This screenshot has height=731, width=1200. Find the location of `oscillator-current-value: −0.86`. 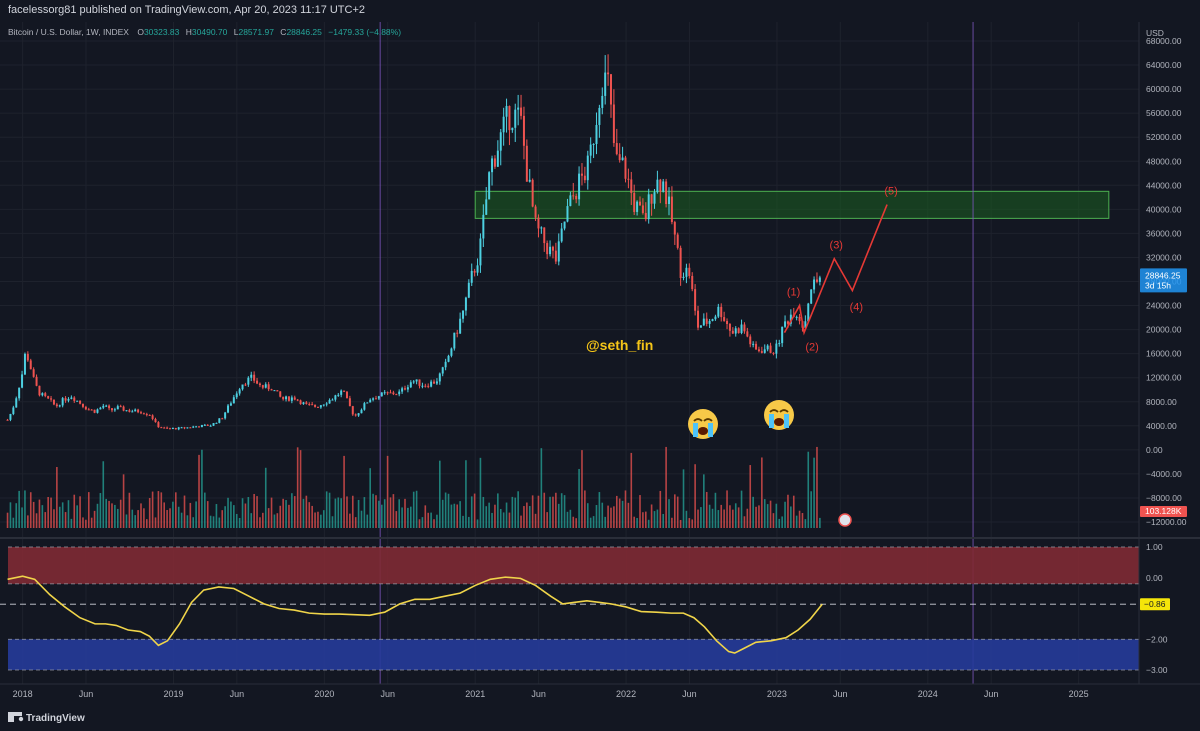

oscillator-current-value: −0.86 is located at coordinates (1155, 604).